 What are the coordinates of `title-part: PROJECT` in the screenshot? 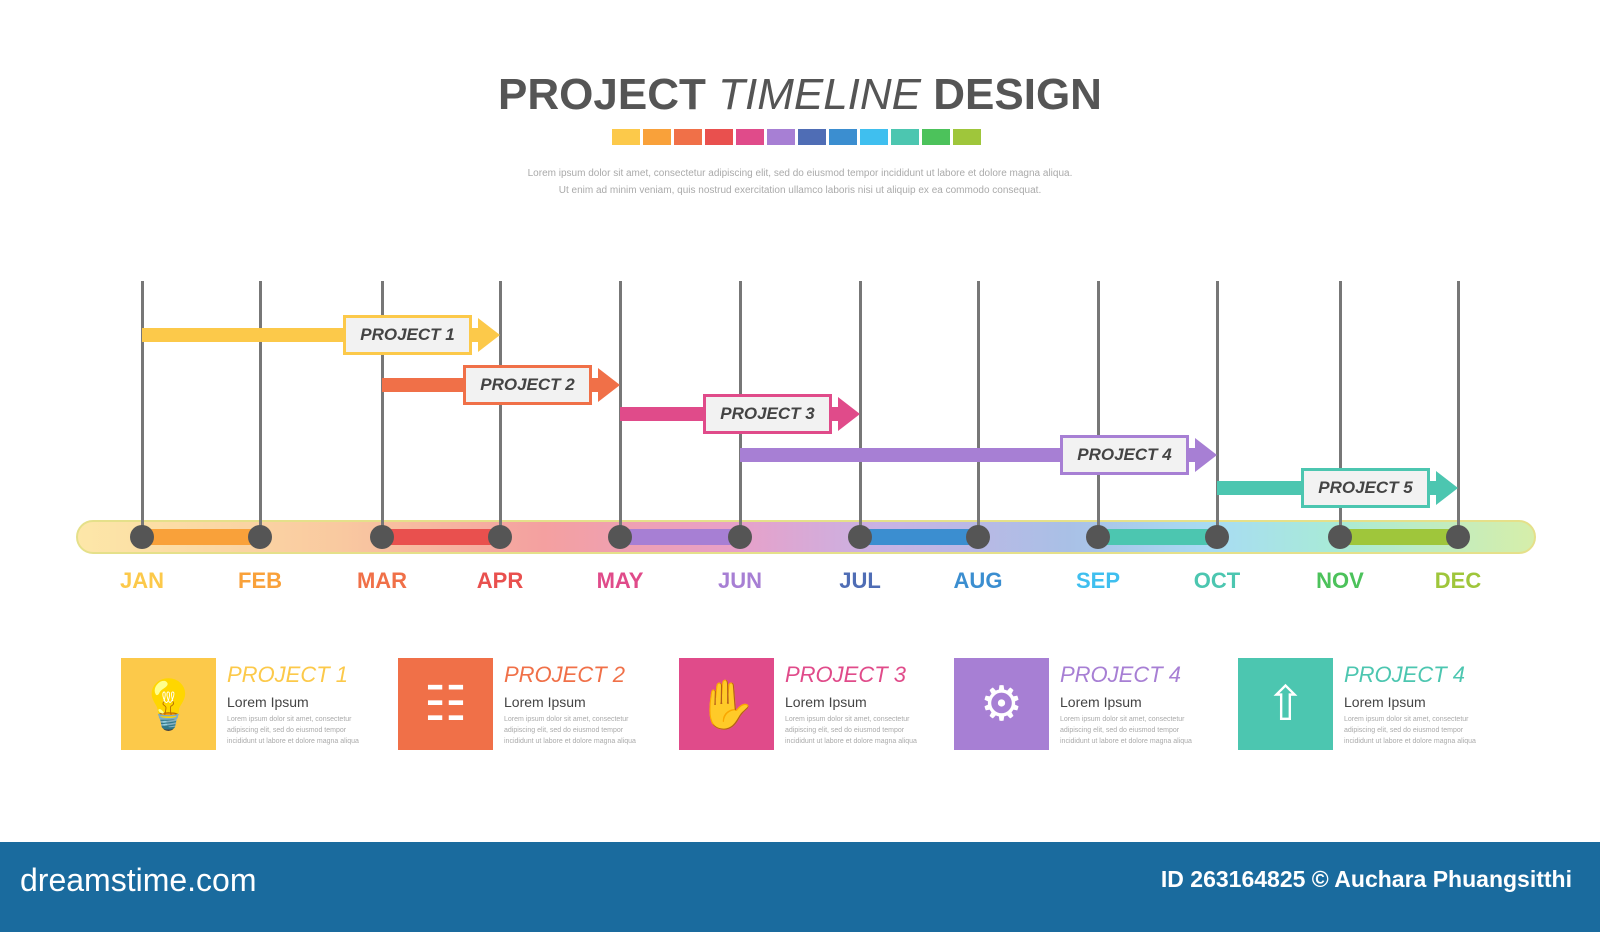 It's located at (602, 94).